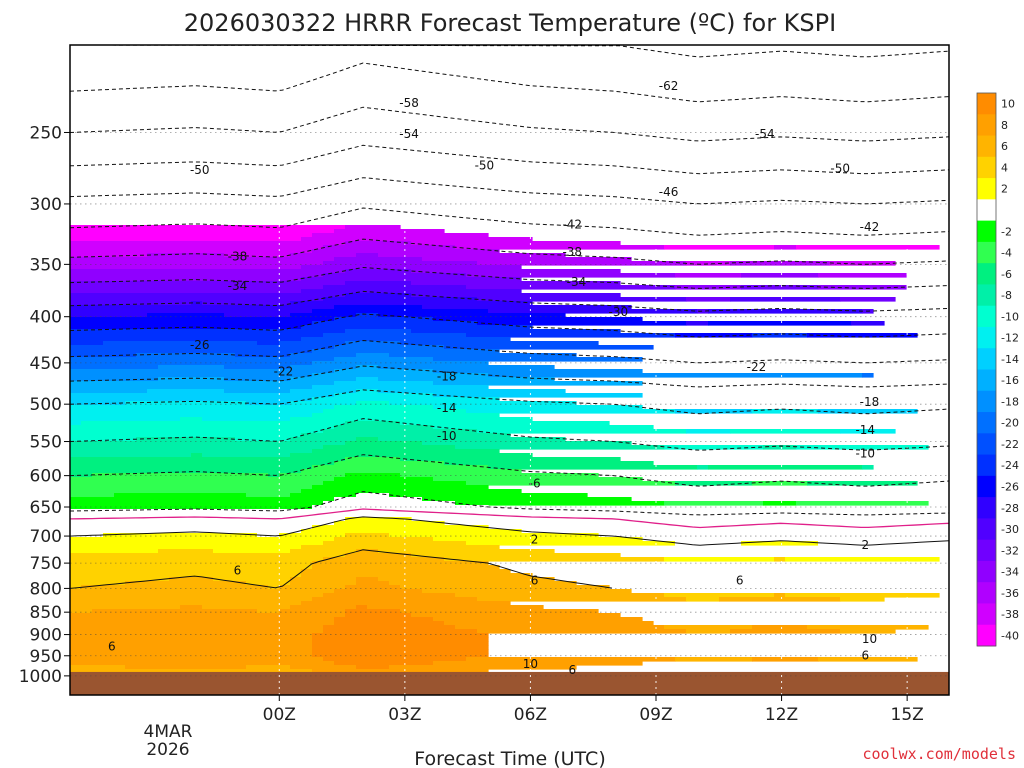  I want to click on colorbar-label: 8, so click(1004, 125).